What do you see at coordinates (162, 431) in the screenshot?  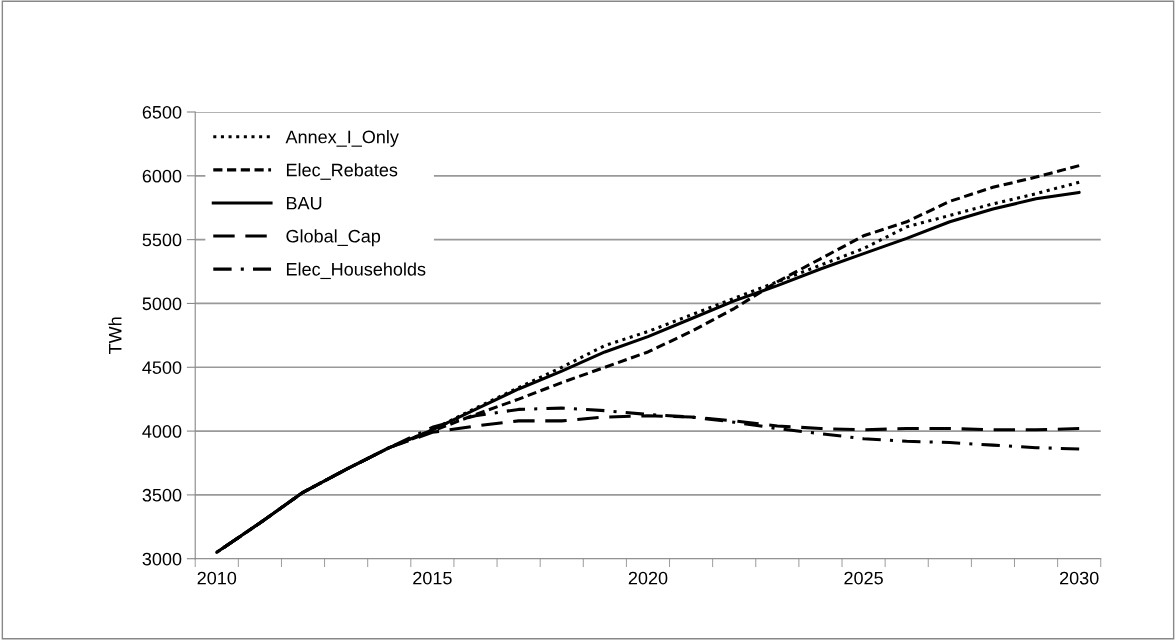 I see `y-tick-label: 4000` at bounding box center [162, 431].